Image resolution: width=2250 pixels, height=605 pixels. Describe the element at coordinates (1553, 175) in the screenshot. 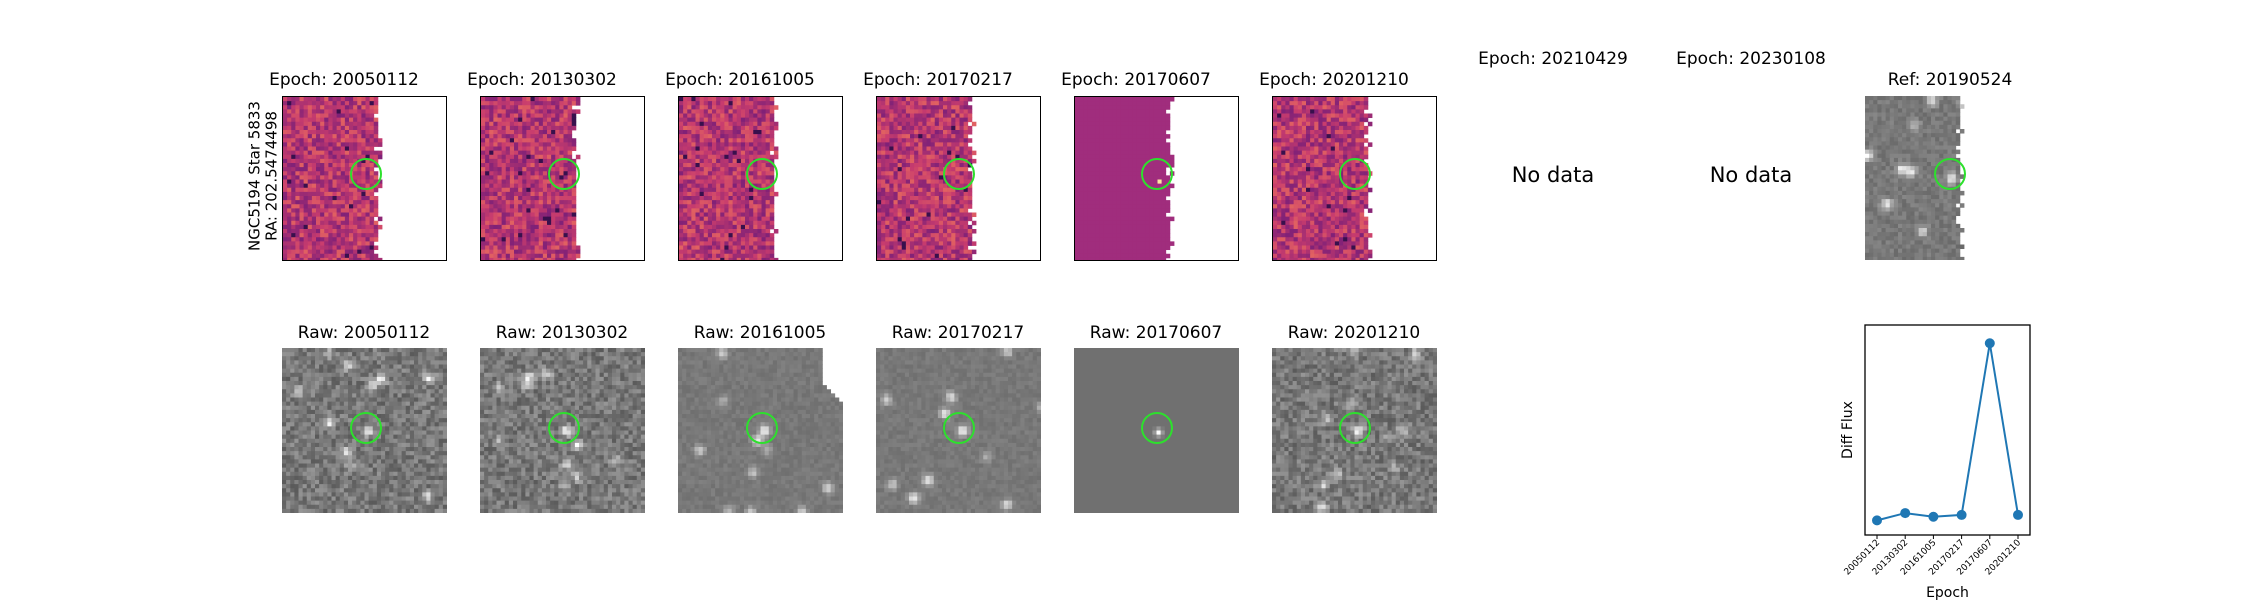

I see `no-data-label-7: No data` at that location.